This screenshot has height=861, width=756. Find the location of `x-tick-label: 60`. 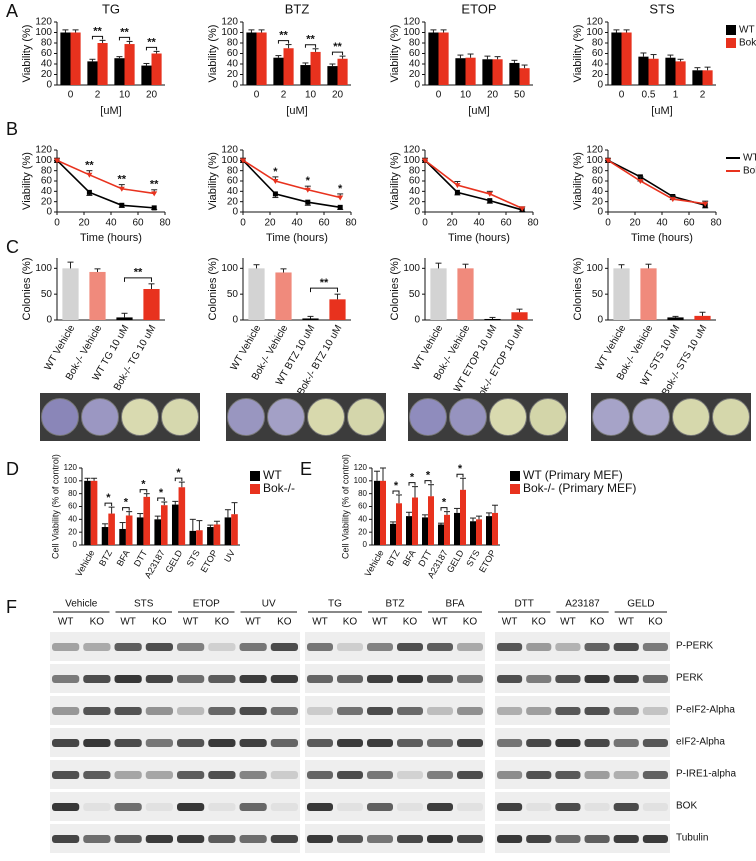

x-tick-label: 60 is located at coordinates (138, 223).